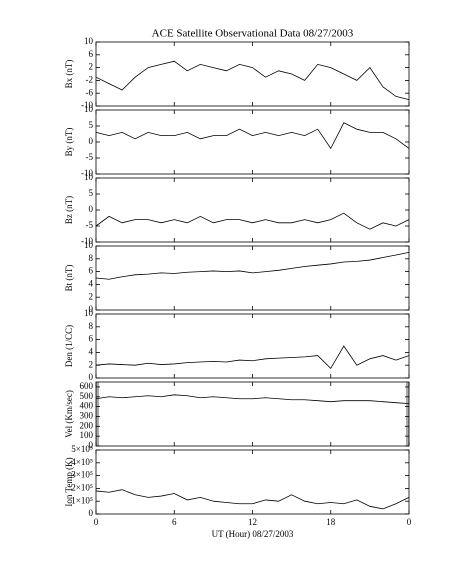 The image size is (453, 566). I want to click on x-tick-label: 6, so click(174, 522).